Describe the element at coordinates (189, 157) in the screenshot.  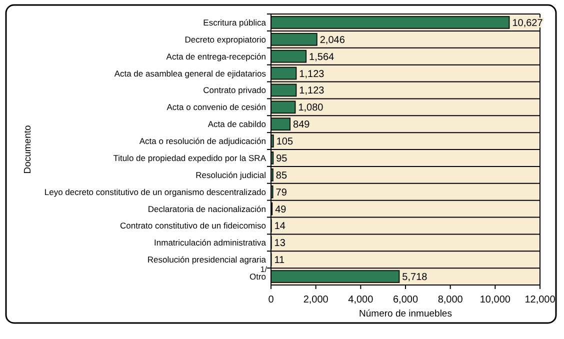
I see `y-tick-label: Titulo de propiedad expedido por la SRA` at that location.